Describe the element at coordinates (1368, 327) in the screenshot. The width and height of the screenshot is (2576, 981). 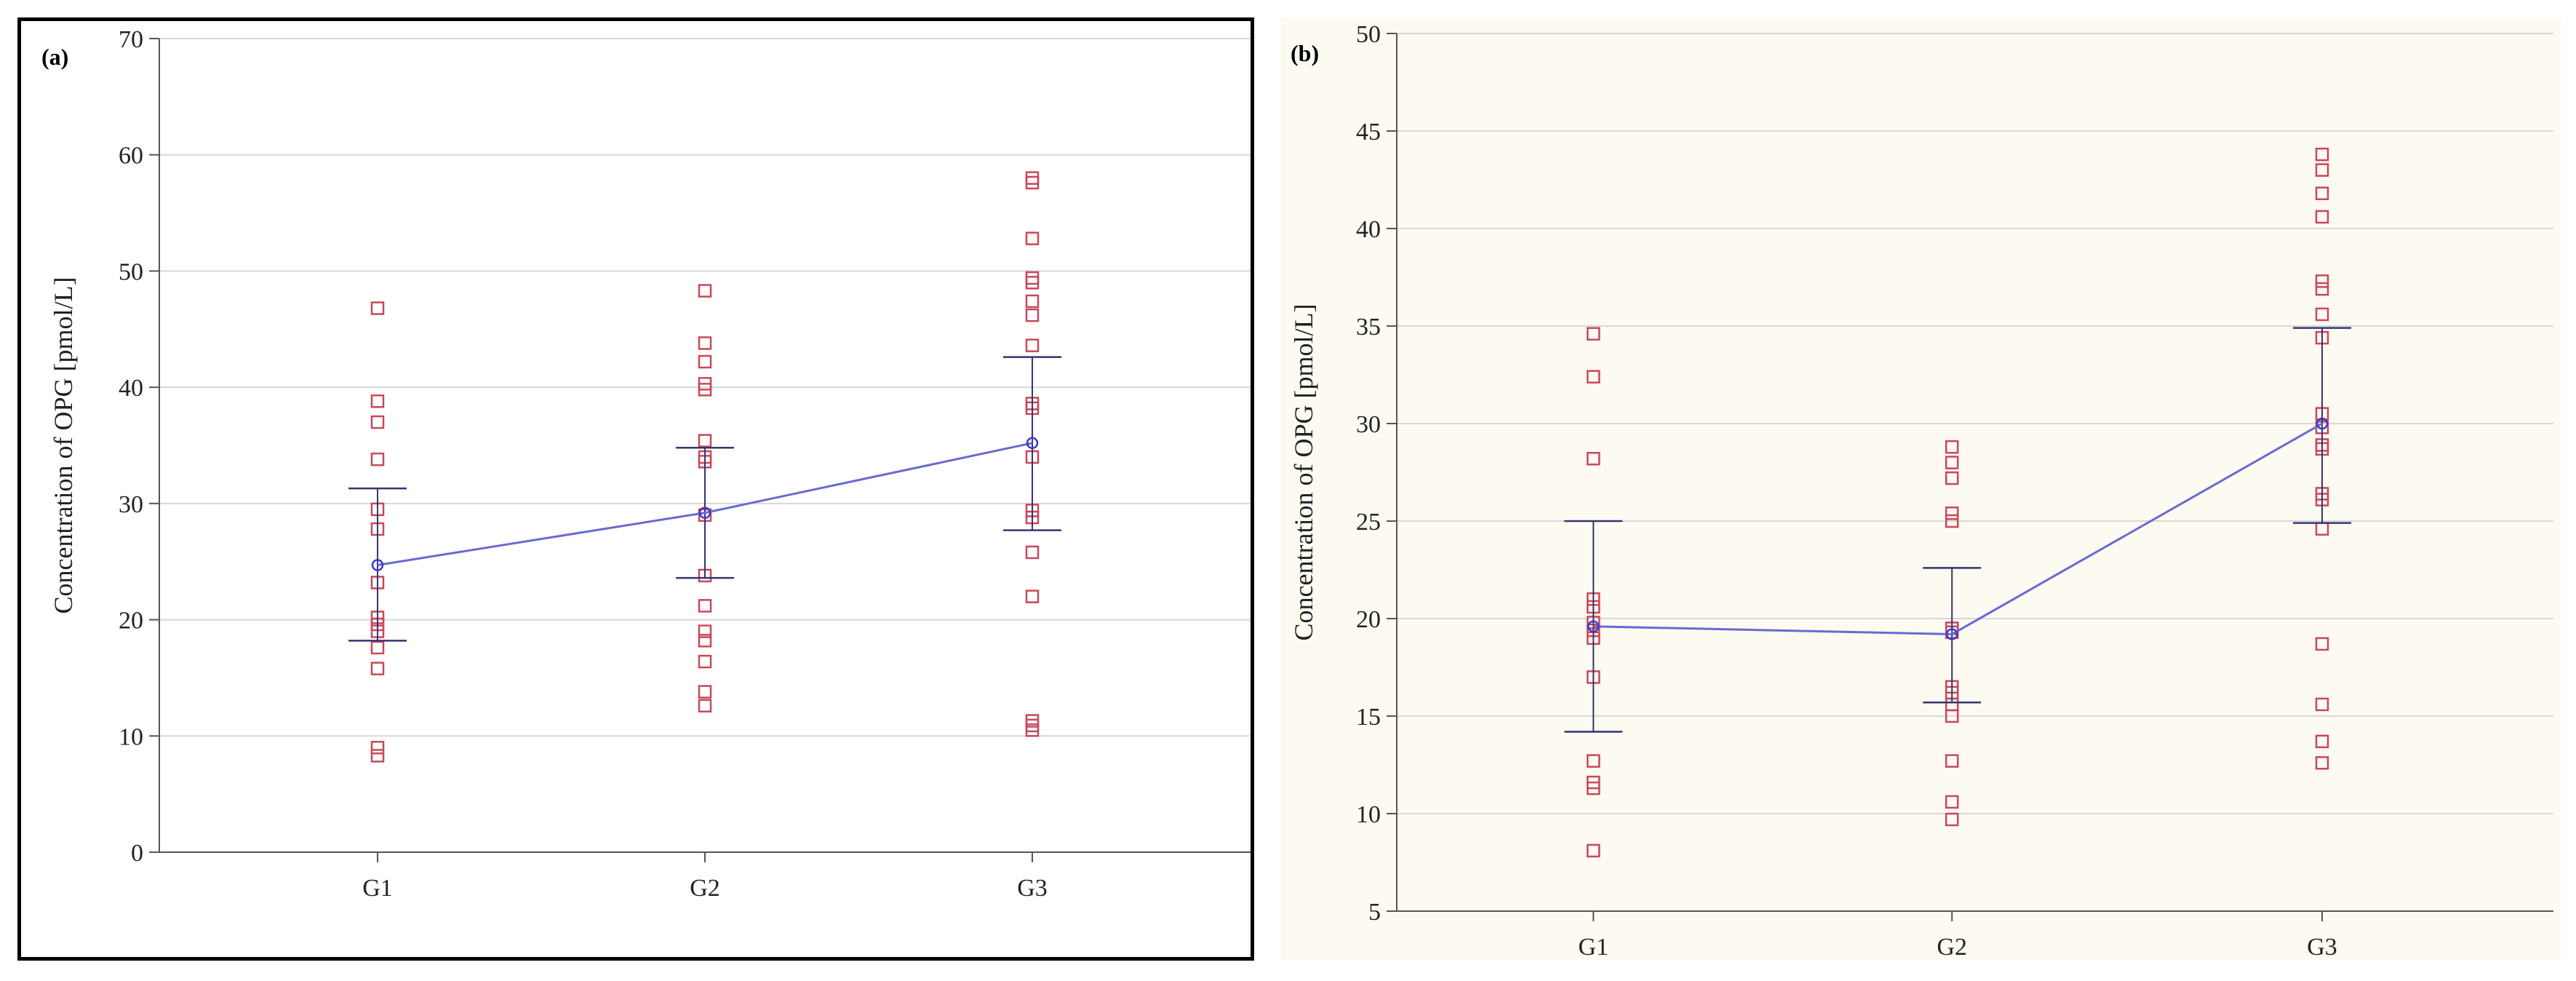
I see `chart-b-y-tick-label: 35` at that location.